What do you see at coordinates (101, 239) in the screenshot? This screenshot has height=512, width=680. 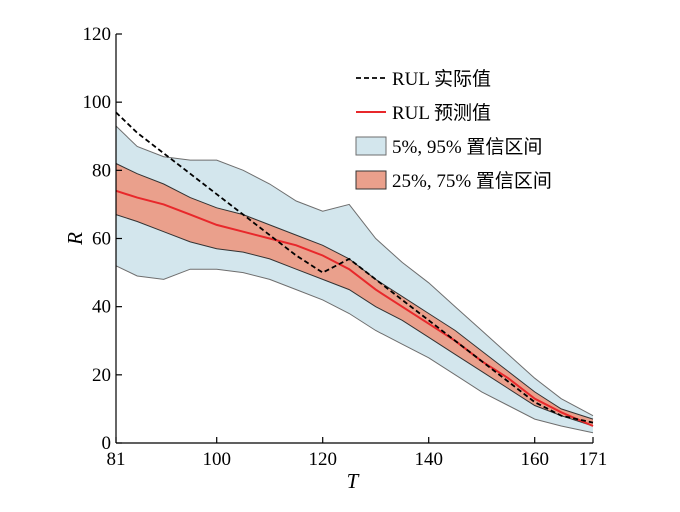 I see `y-tick-label: 60` at bounding box center [101, 239].